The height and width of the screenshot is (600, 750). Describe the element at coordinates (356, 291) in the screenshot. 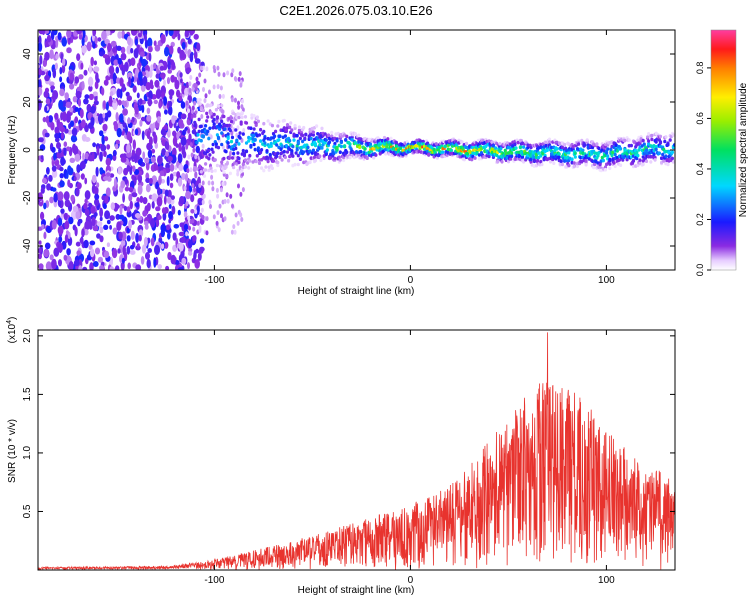

I see `spectrogram-xlabel: Height of straight line (km)` at that location.